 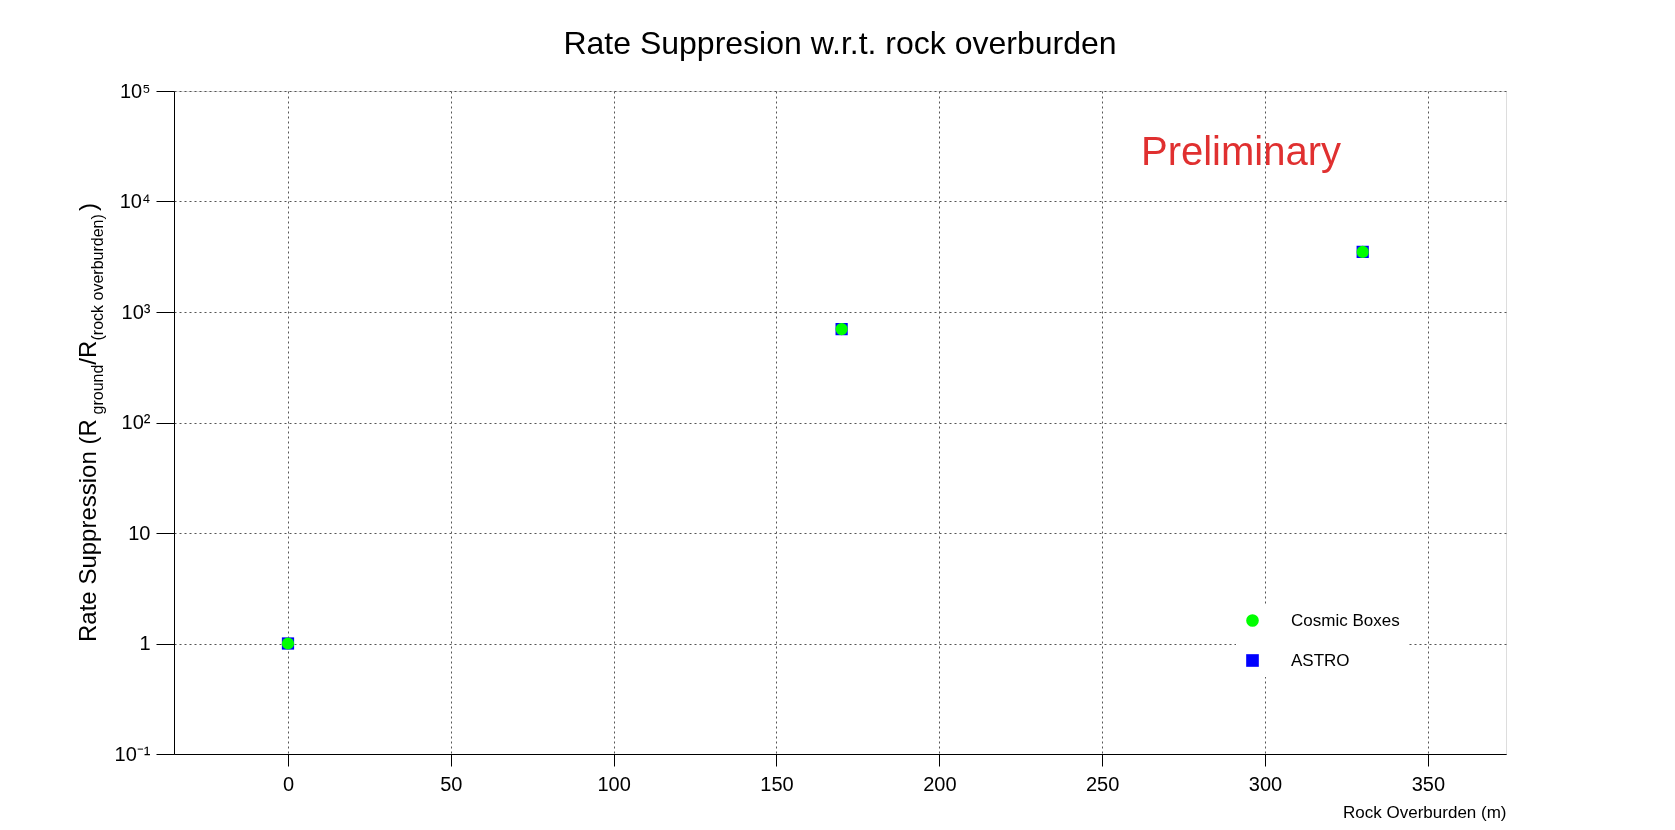 I want to click on annotation: Preliminary, so click(x=1241, y=151).